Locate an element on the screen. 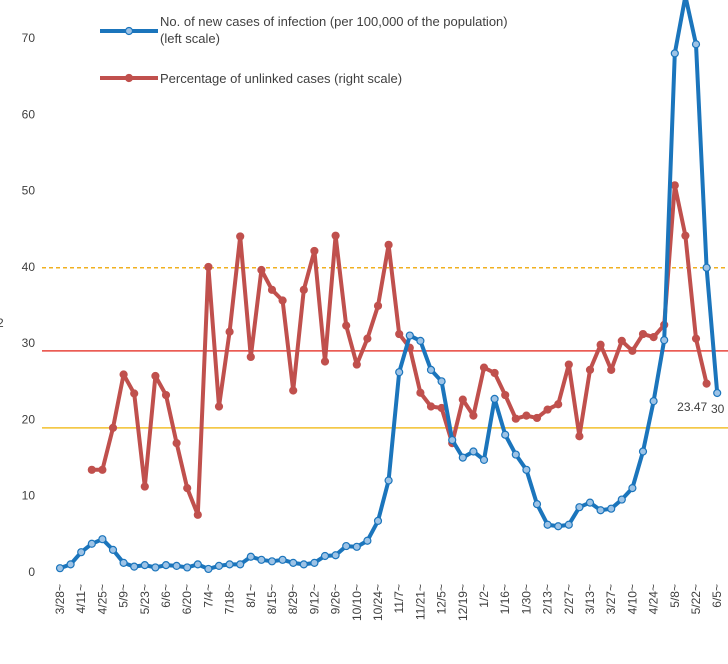 The height and width of the screenshot is (664, 728). x-tick-label: 6/5~ is located at coordinates (717, 596).